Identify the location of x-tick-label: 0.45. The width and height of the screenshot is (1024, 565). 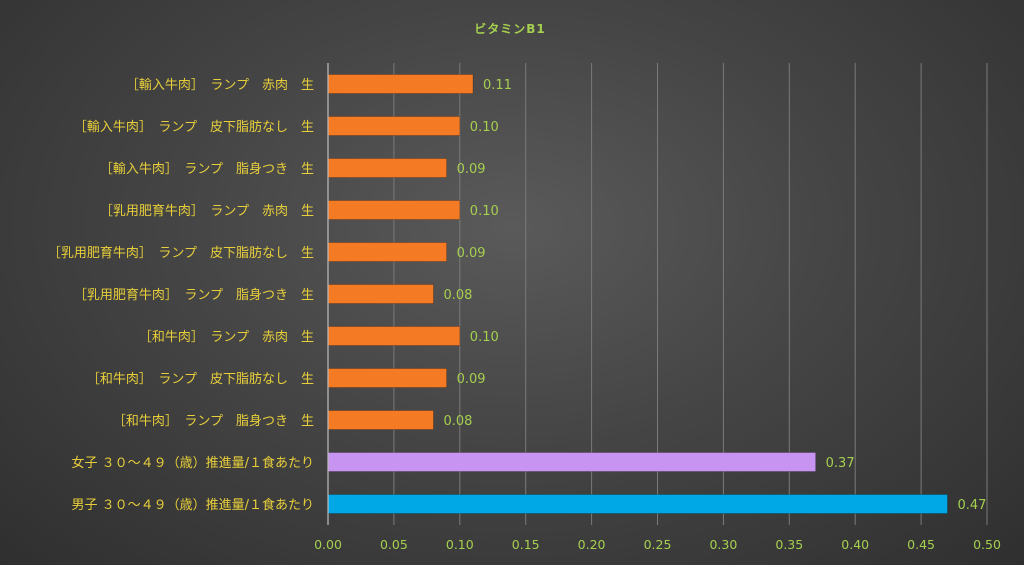
(921, 544).